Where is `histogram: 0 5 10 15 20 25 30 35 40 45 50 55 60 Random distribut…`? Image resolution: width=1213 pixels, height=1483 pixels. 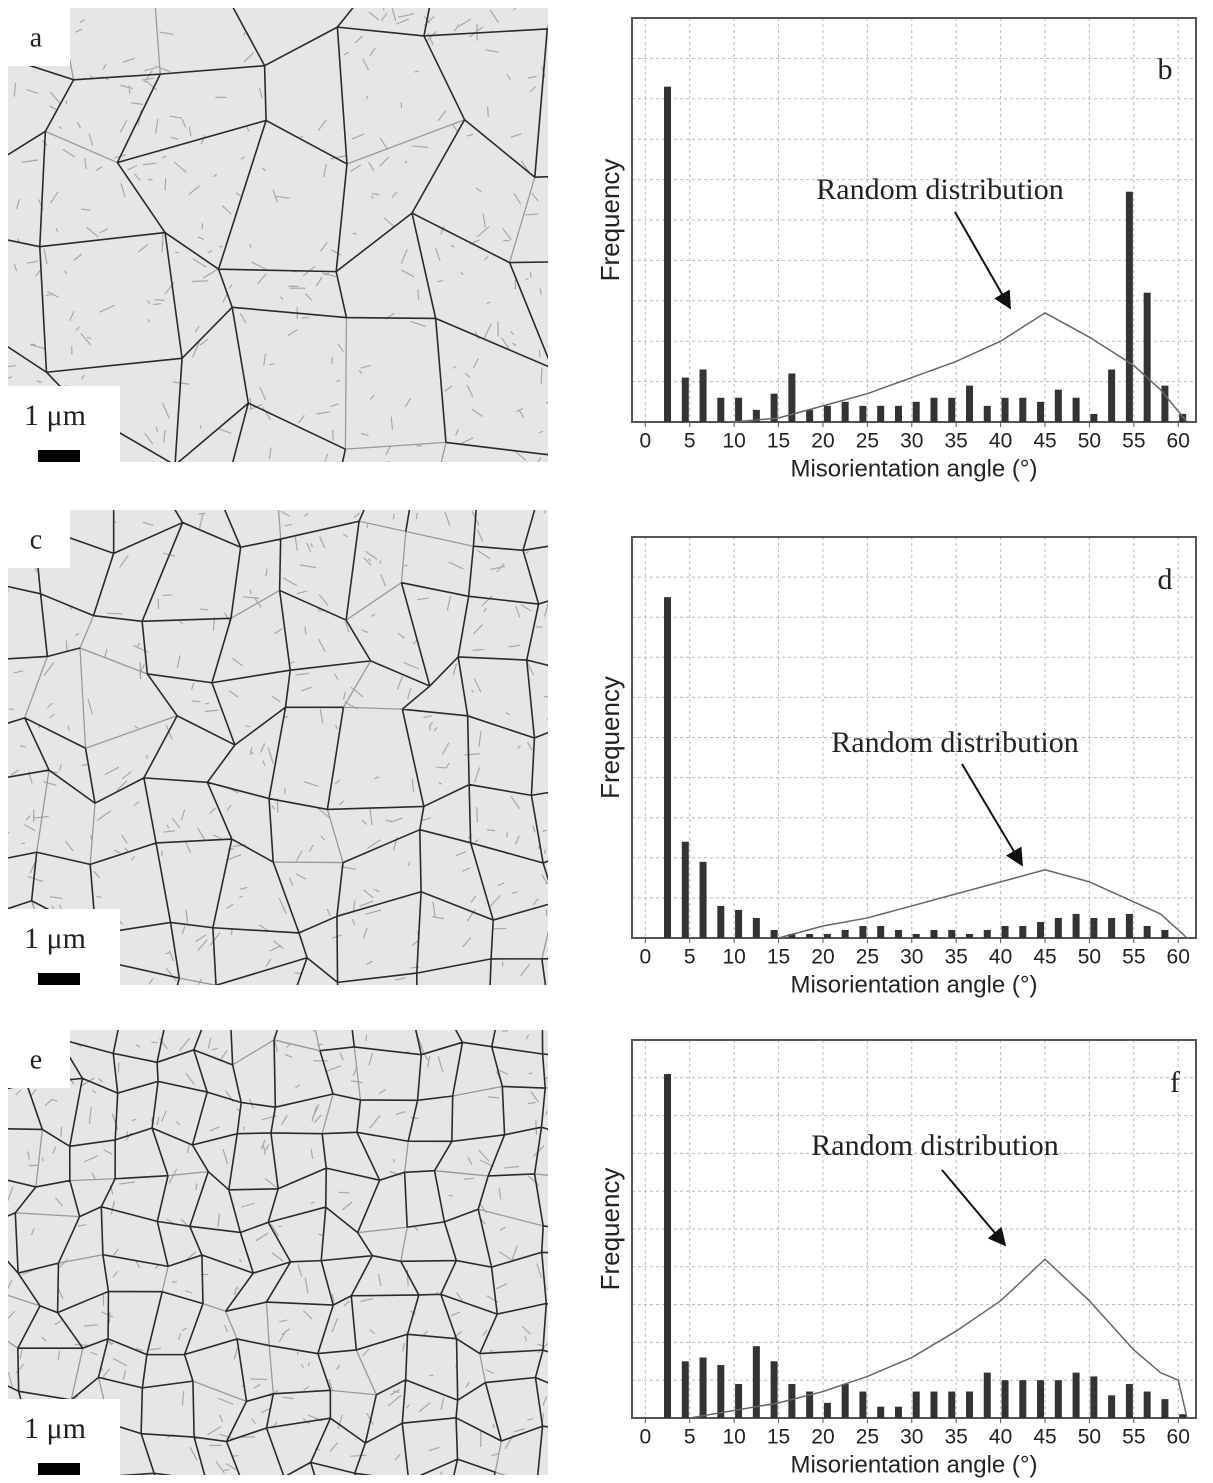 histogram: 0 5 10 15 20 25 30 35 40 45 50 55 60 Random distribut… is located at coordinates (896, 1258).